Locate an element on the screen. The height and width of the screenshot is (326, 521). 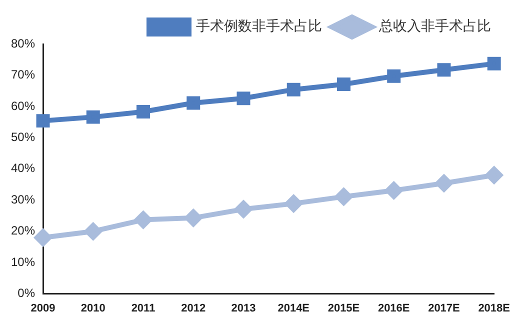
x-tick-label: 2014E is located at coordinates (294, 308).